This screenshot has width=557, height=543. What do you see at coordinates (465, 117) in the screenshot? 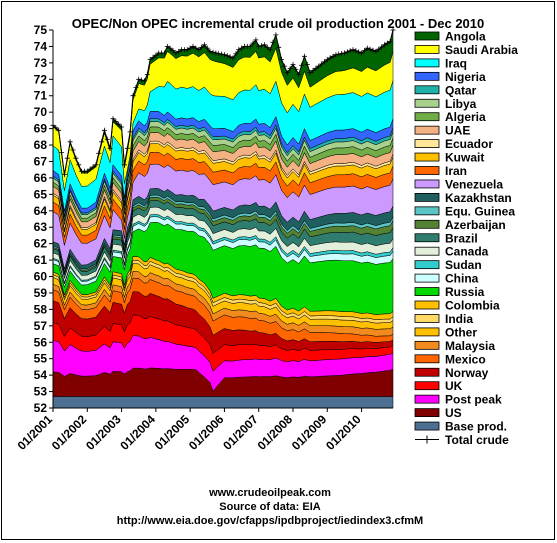
I see `legend-label: Algeria` at bounding box center [465, 117].